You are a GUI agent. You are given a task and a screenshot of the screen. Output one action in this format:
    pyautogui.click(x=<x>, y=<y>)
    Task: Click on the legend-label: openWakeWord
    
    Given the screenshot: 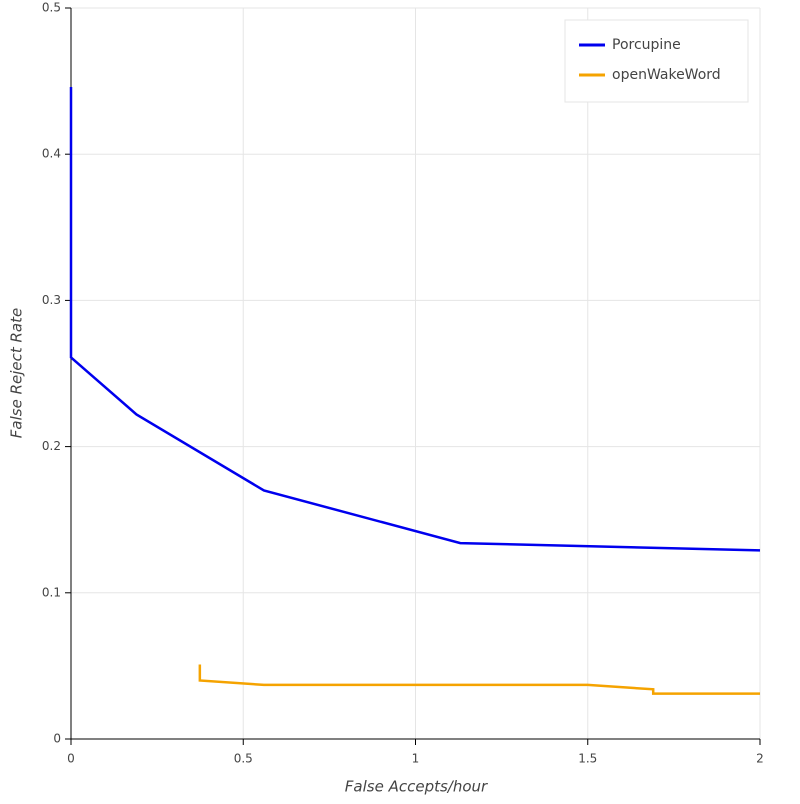 What is the action you would take?
    pyautogui.click(x=666, y=75)
    